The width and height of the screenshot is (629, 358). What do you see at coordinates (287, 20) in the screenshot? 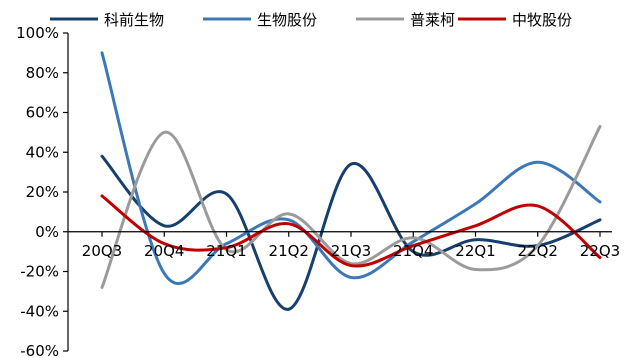
I see `legend-label-2: 生物股份` at bounding box center [287, 20].